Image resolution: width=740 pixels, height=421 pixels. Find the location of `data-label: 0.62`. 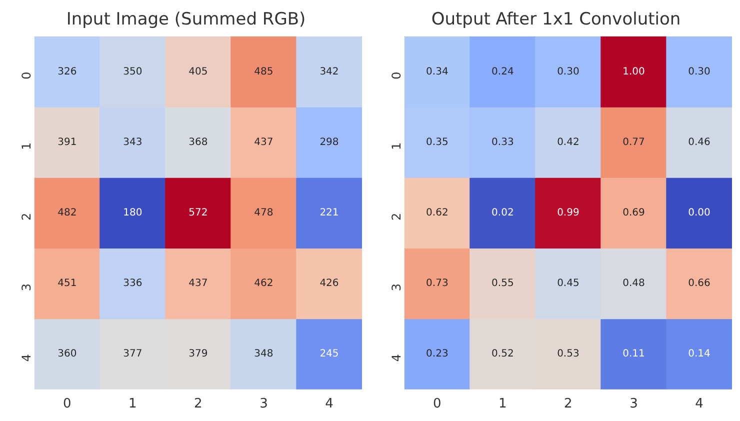

data-label: 0.62 is located at coordinates (437, 212).